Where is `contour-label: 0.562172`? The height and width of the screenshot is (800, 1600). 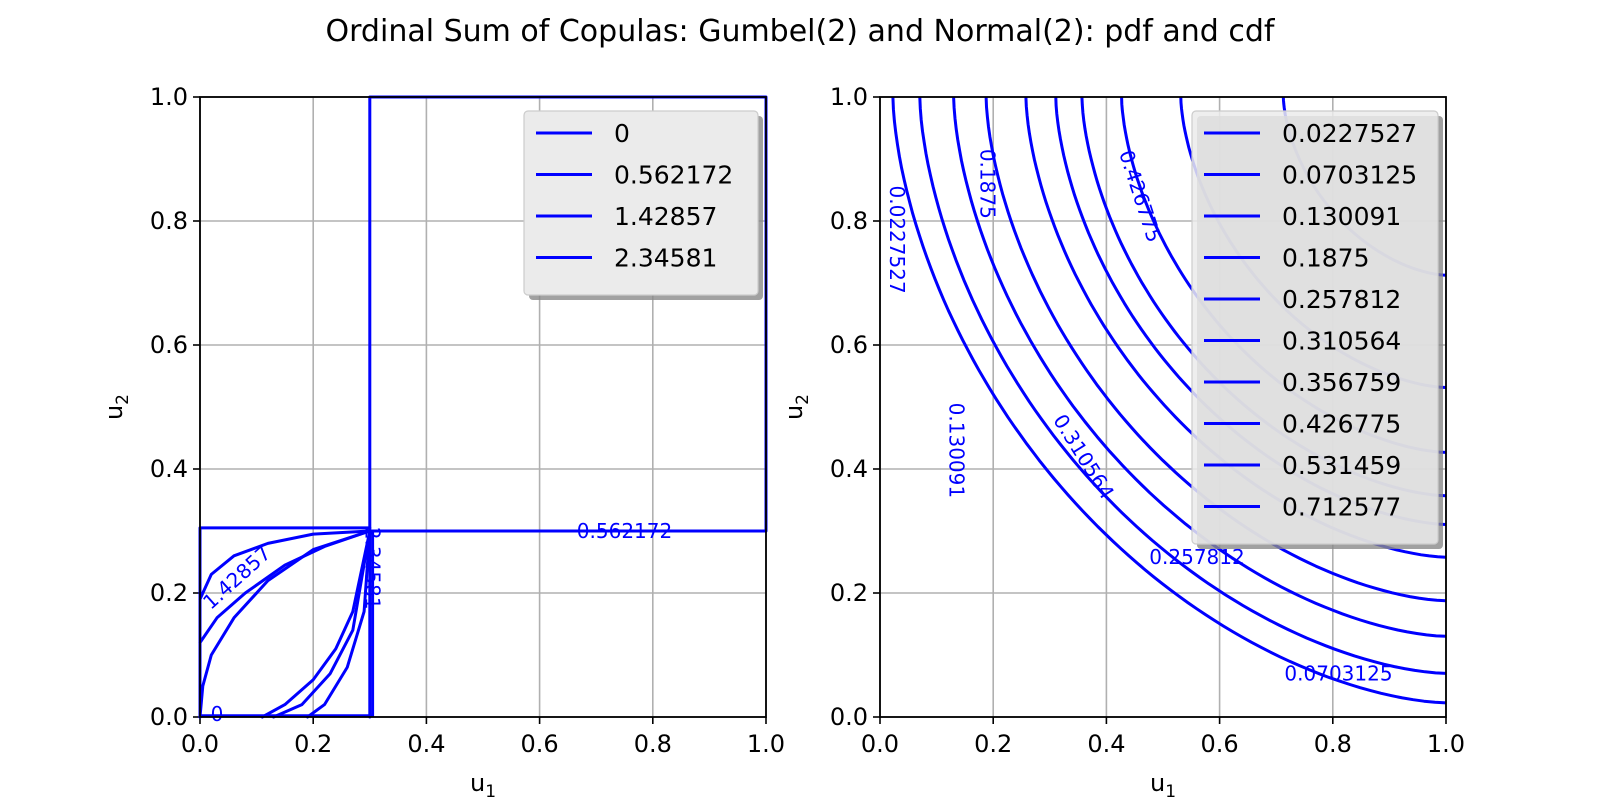
contour-label: 0.562172 is located at coordinates (624, 531).